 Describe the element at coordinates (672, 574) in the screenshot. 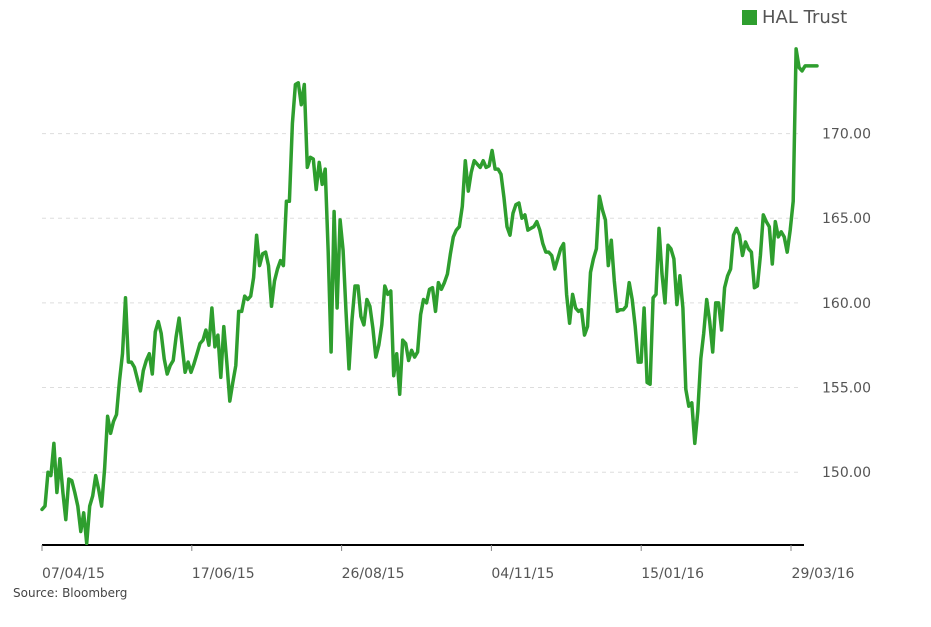

I see `x-tick-label: 15/01/16` at that location.